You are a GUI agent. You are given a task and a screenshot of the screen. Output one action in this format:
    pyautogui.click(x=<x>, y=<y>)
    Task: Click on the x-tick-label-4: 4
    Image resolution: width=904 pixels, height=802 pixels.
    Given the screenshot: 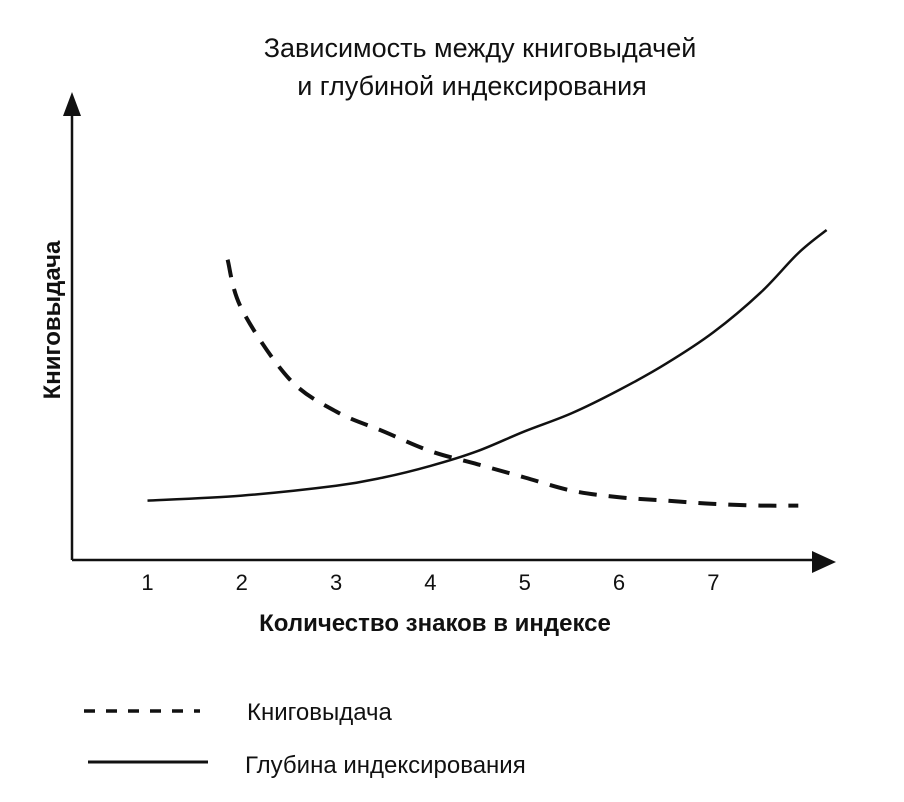 What is the action you would take?
    pyautogui.click(x=430, y=582)
    